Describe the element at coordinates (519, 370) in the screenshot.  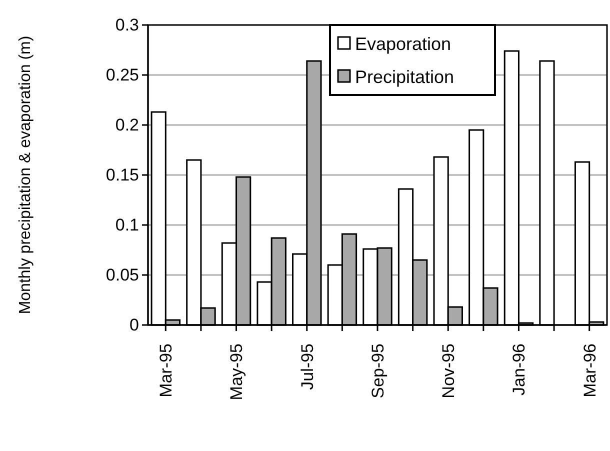
I see `x-tick-label: Jan-96` at that location.